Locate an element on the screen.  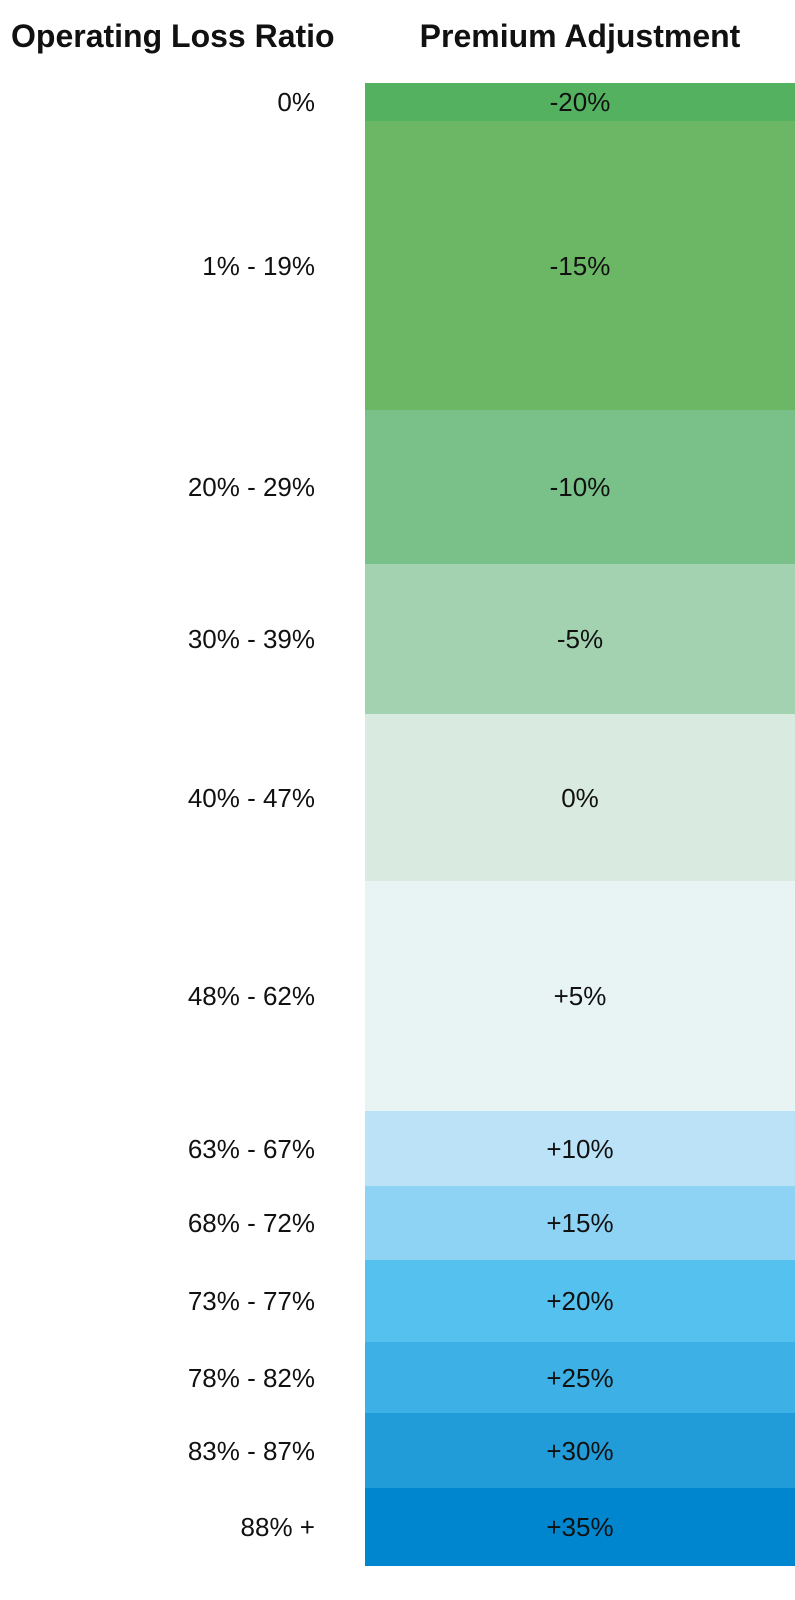
premium-adjustment-value: +25% is located at coordinates (580, 1377).